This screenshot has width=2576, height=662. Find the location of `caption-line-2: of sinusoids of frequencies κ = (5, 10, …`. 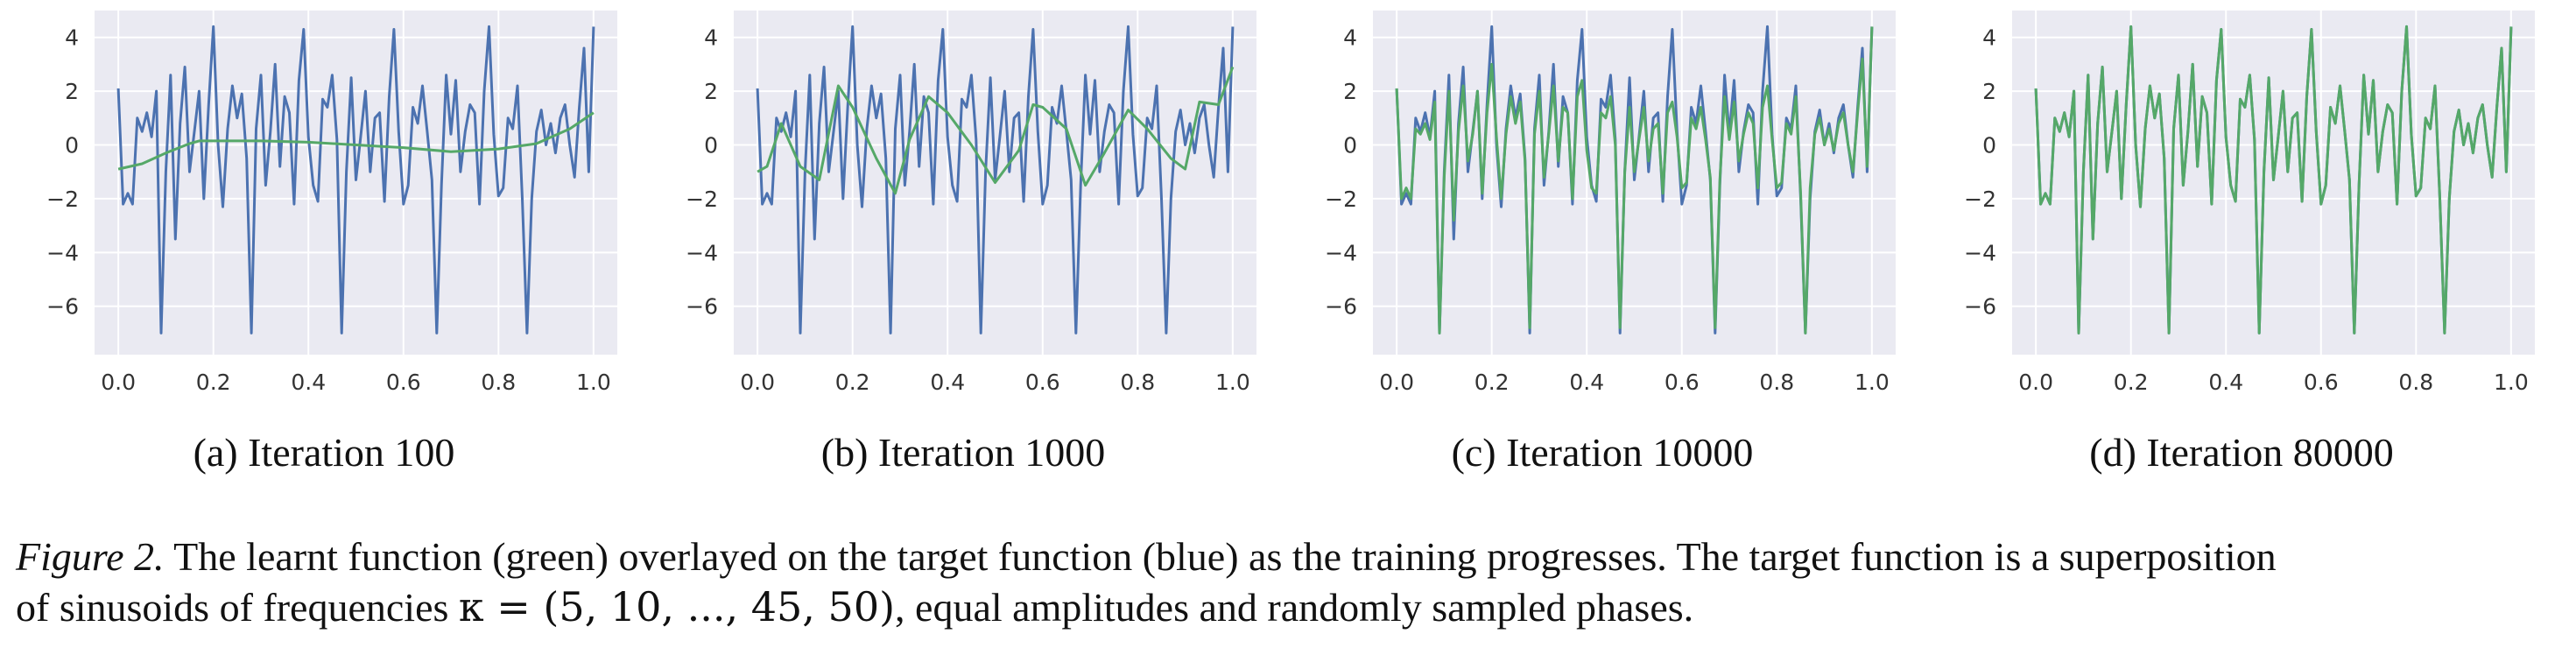

caption-line-2: of sinusoids of frequencies κ = (5, 10, … is located at coordinates (1290, 607).